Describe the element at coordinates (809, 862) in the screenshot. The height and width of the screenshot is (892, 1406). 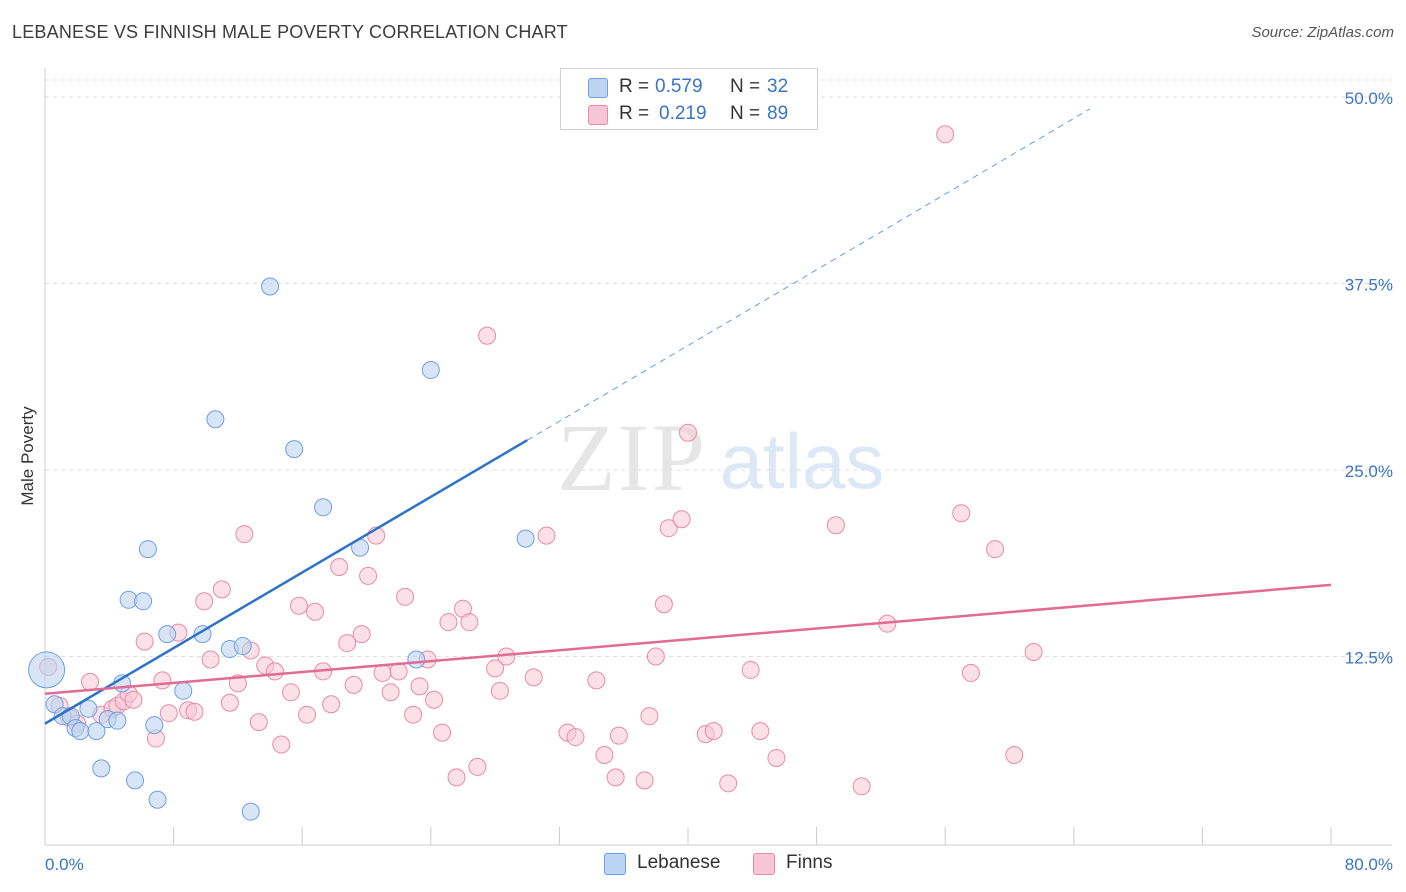
I see `bottom-legend-label: Finns` at that location.